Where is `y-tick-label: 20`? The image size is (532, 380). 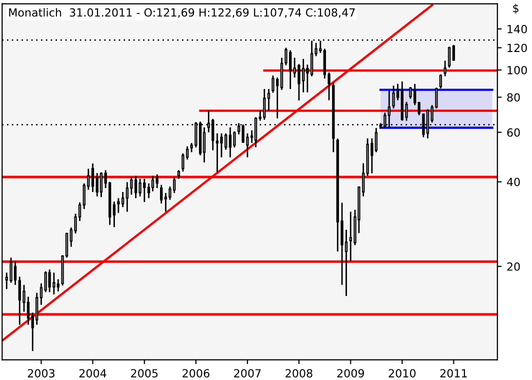
y-tick-label: 20 is located at coordinates (513, 266).